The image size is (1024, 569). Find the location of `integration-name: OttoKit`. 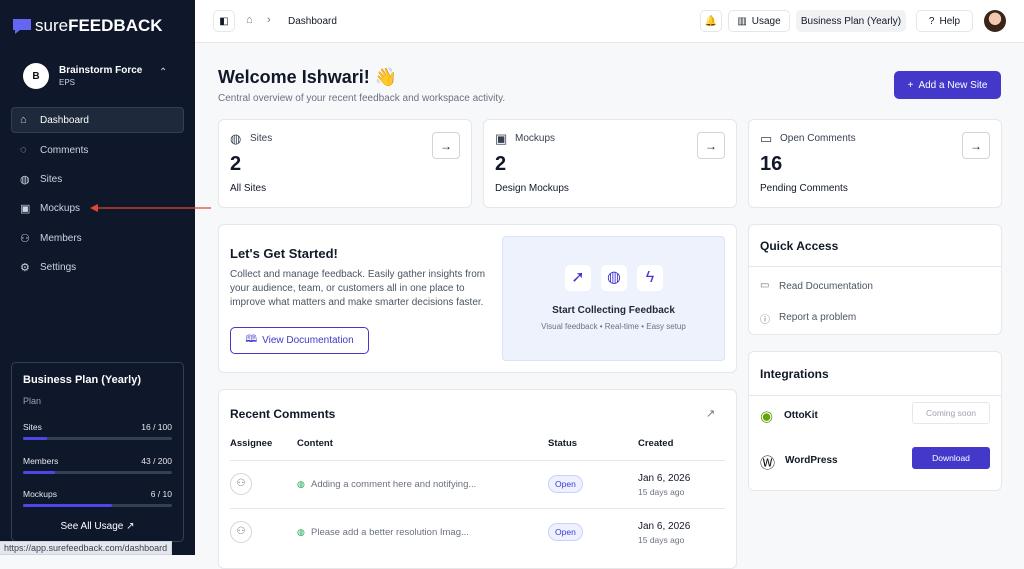

integration-name: OttoKit is located at coordinates (801, 415).